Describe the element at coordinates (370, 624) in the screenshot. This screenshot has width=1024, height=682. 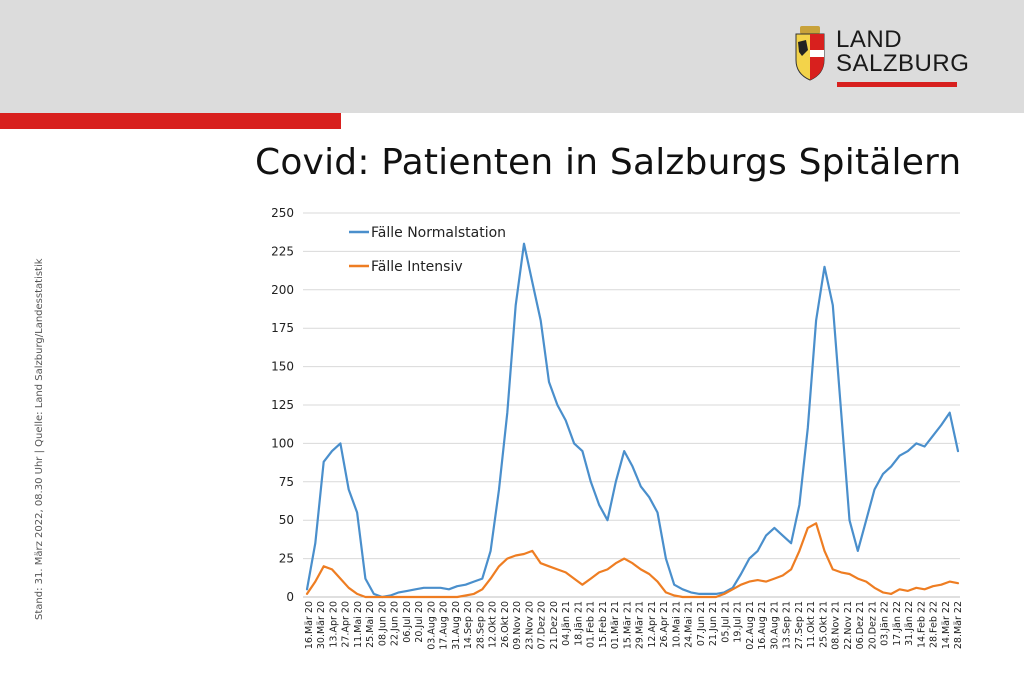
I see `x-tick-label: 25.Mai 20` at that location.